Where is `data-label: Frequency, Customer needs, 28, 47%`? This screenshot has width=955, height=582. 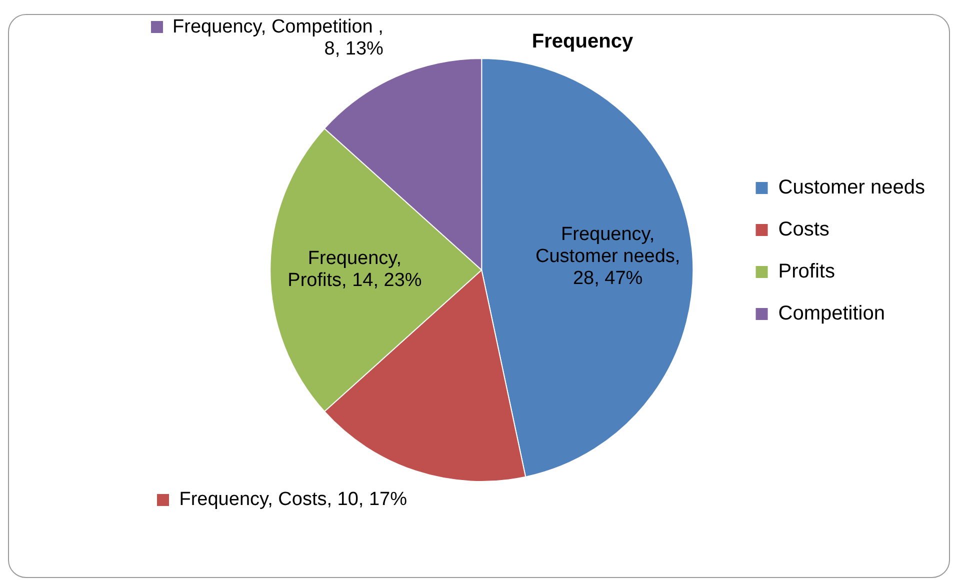
data-label: Frequency, Customer needs, 28, 47% is located at coordinates (607, 256).